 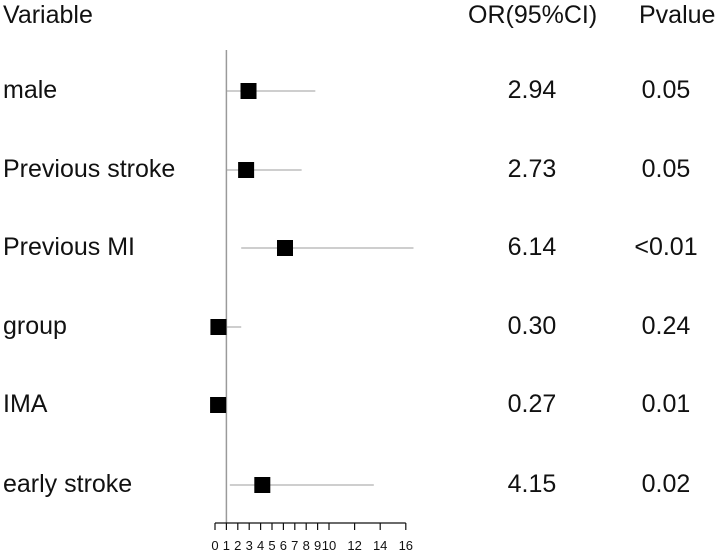 What do you see at coordinates (666, 326) in the screenshot?
I see `p-value: 0.24` at bounding box center [666, 326].